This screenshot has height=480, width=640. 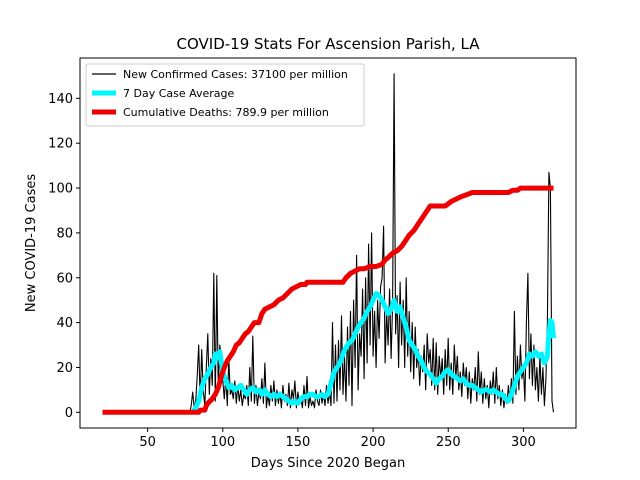 I want to click on chart-title: COVID-19 Stats For Ascension Parish, LA, so click(x=329, y=44).